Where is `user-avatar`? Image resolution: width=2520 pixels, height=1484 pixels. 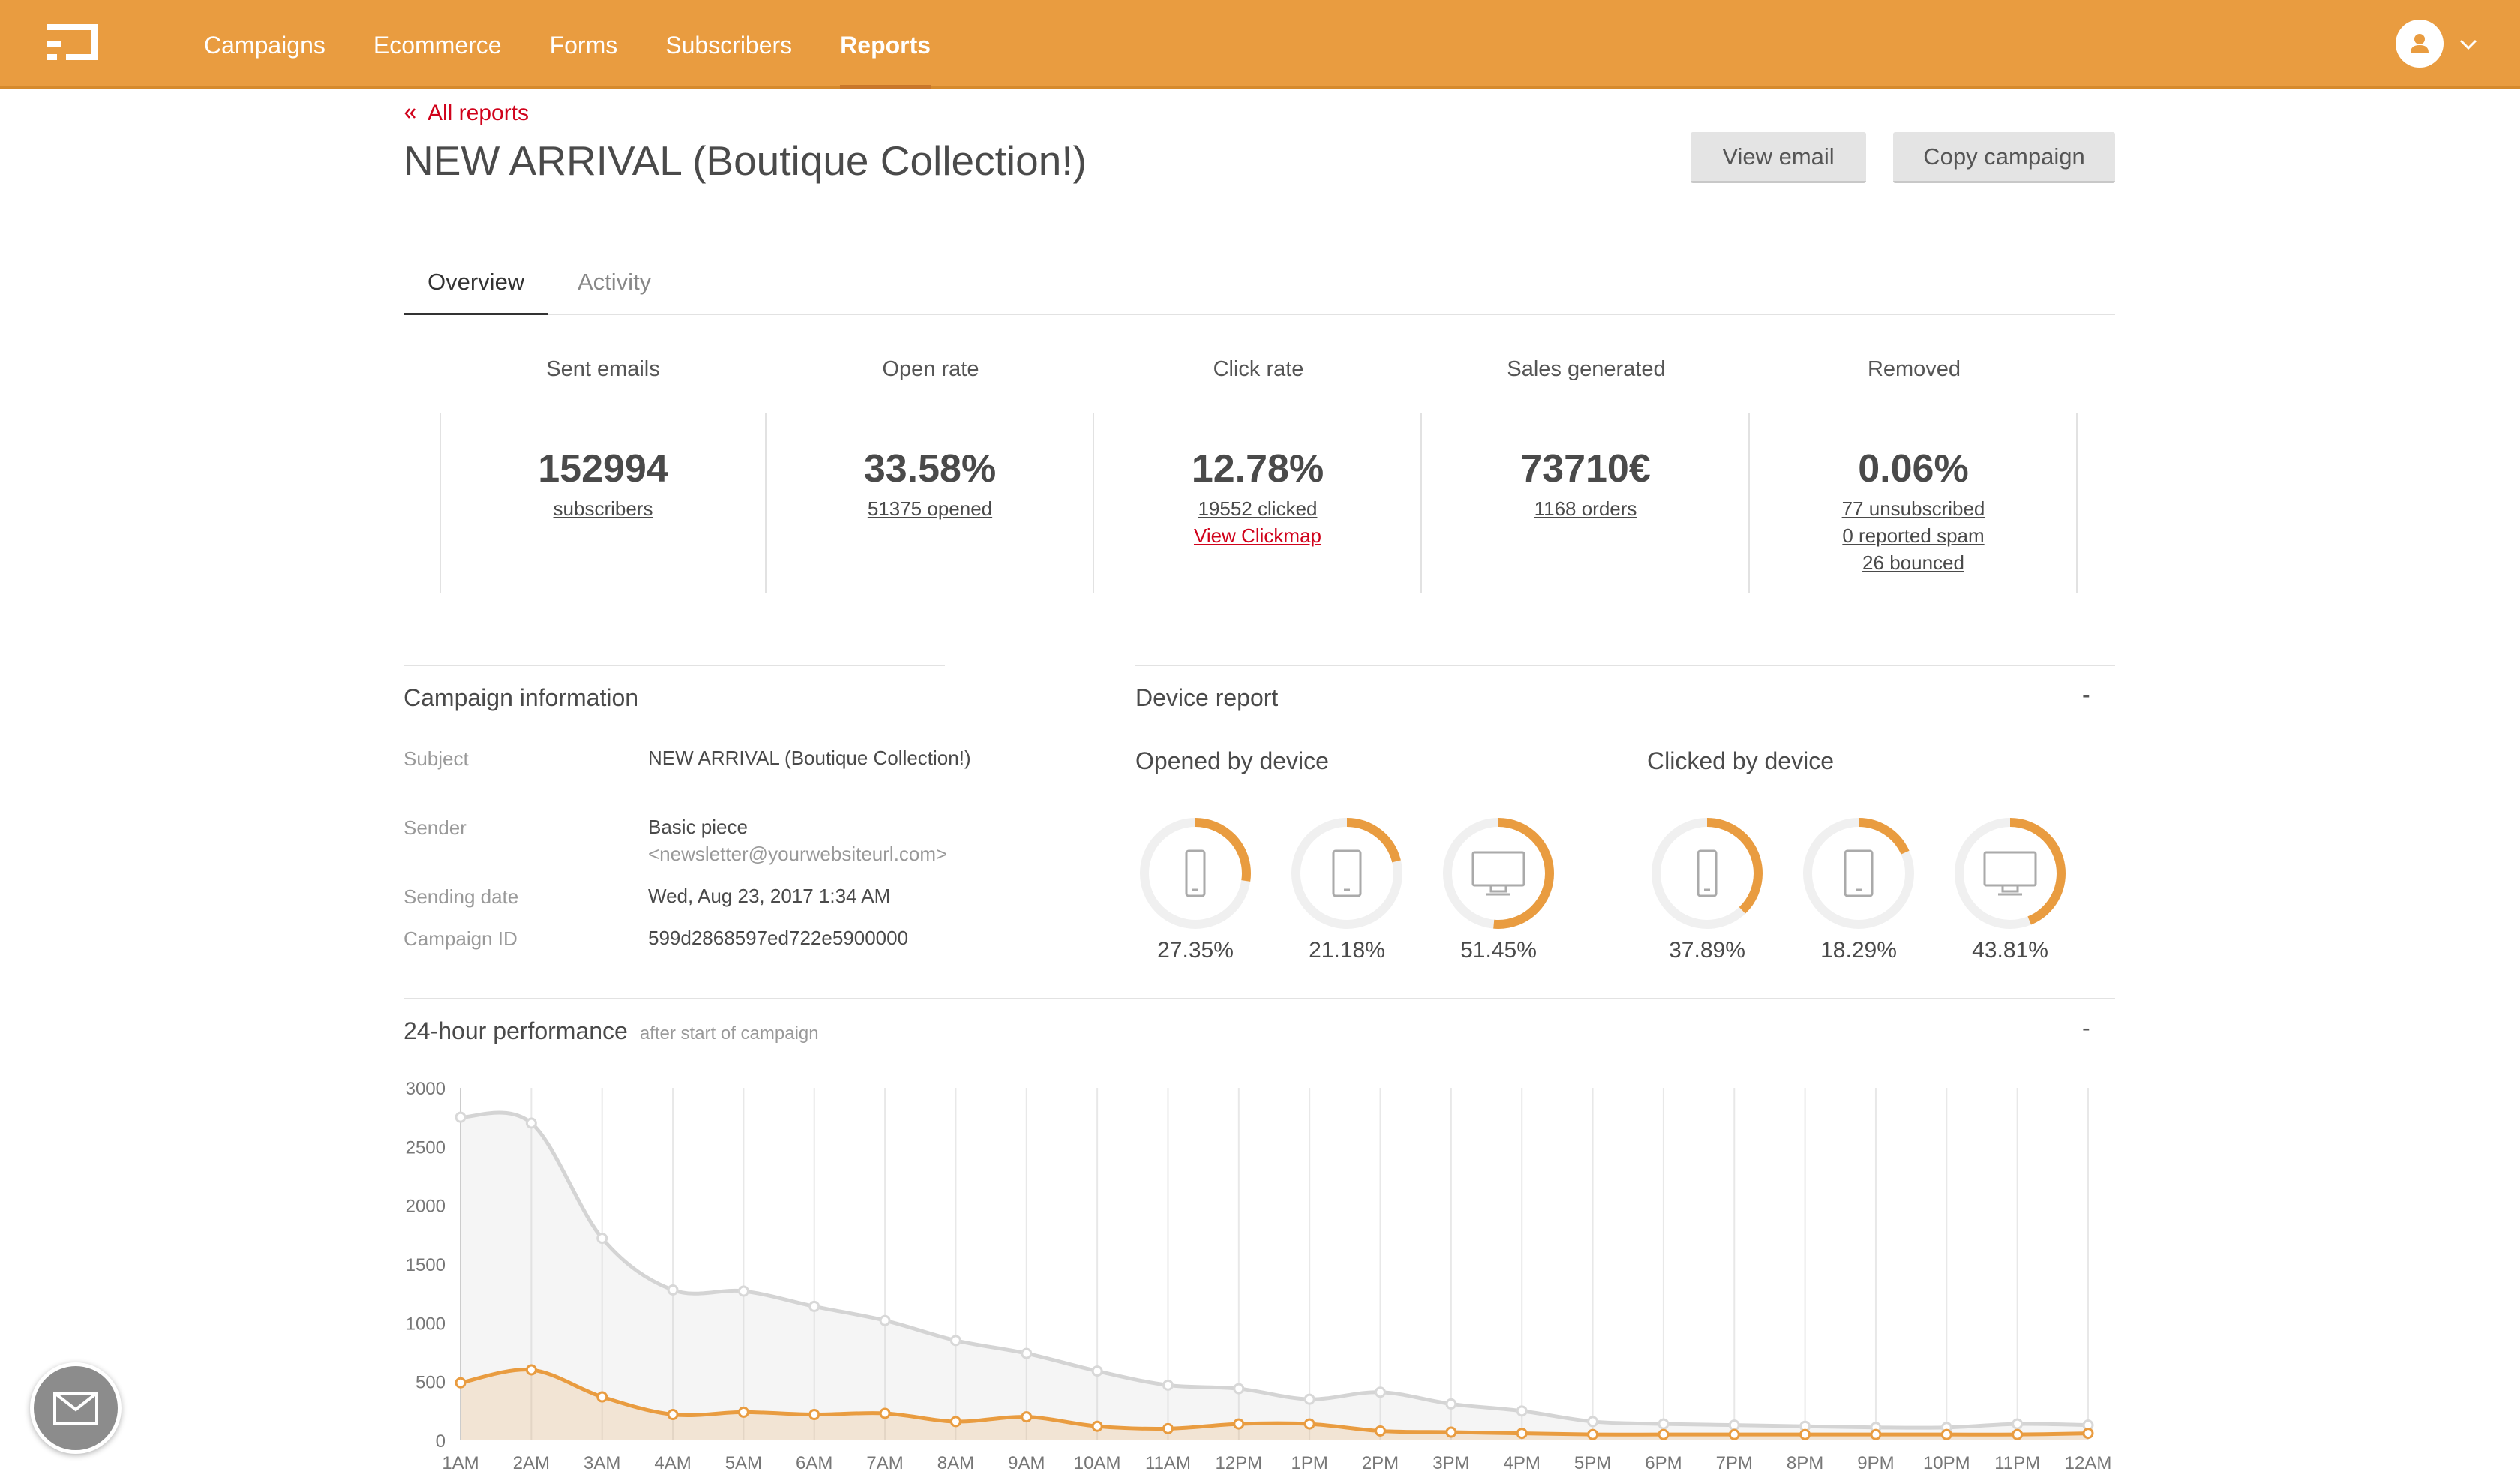
user-avatar is located at coordinates (2420, 44).